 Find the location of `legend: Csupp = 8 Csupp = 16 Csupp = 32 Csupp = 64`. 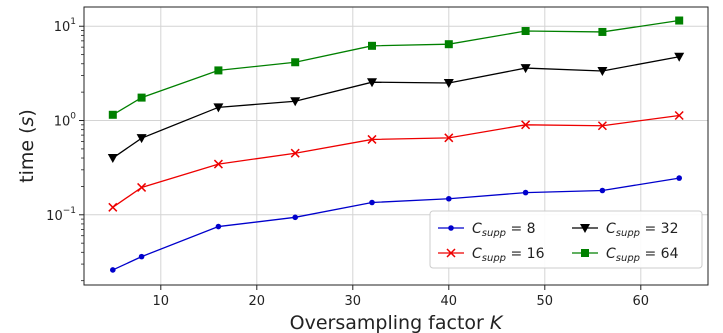

legend: Csupp = 8 Csupp = 16 Csupp = 32 Csupp = 64 is located at coordinates (566, 239).